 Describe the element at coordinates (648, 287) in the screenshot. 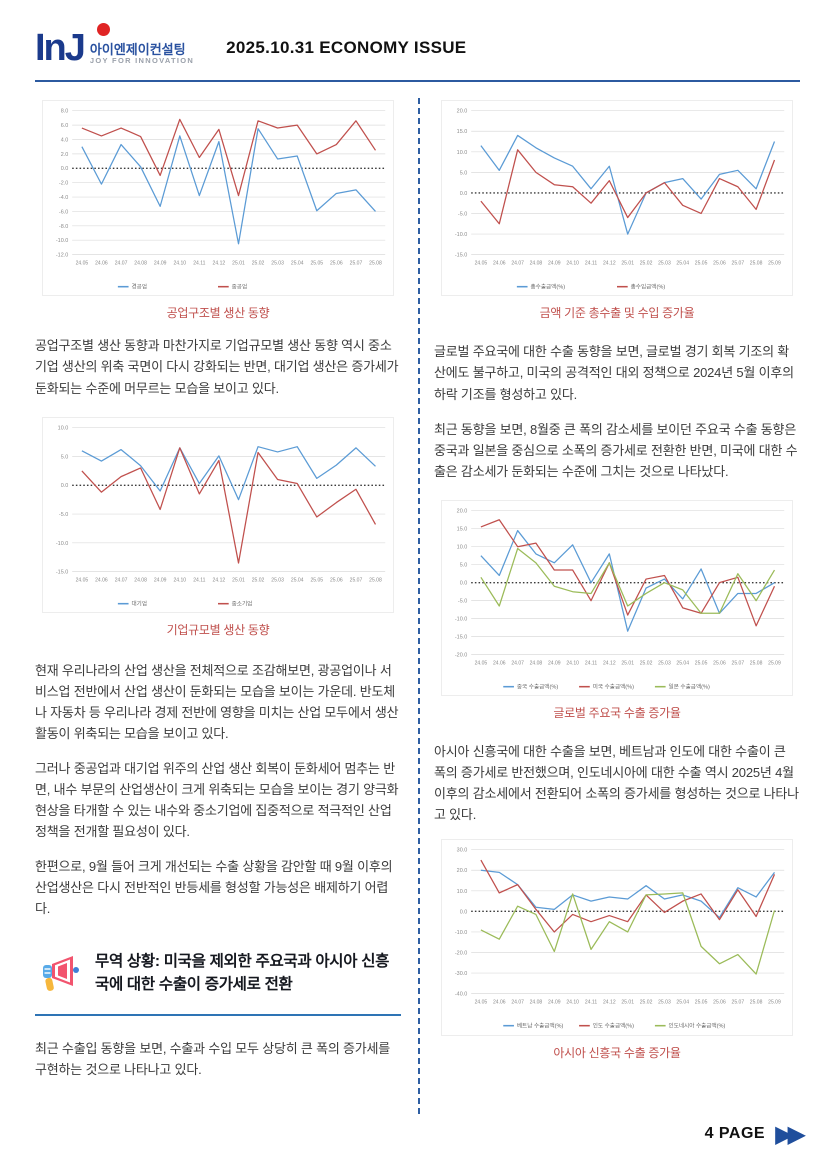

I see `svg-text: 총수입금액(%)` at that location.